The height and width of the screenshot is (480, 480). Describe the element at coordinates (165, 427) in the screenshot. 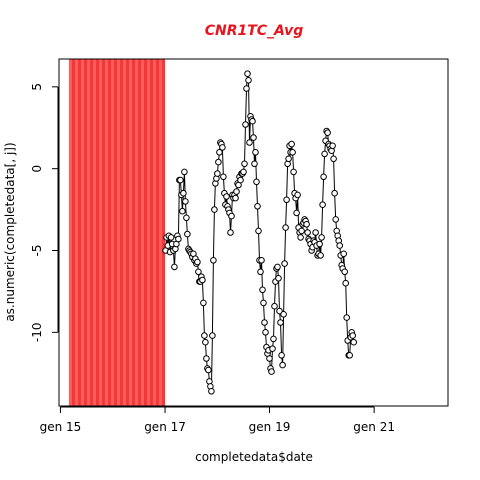

I see `x-tick-label: gen 17` at that location.